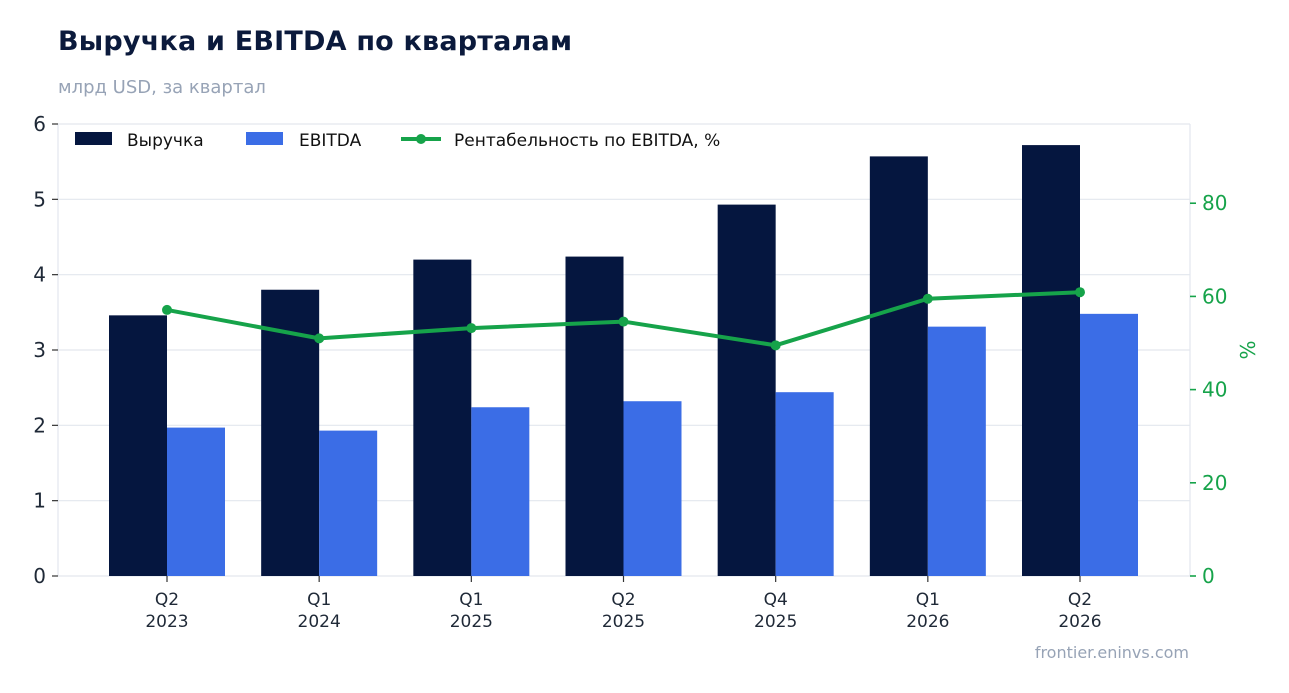 The image size is (1289, 693). What do you see at coordinates (39, 425) in the screenshot?
I see `left-tick-label: 2` at bounding box center [39, 425].